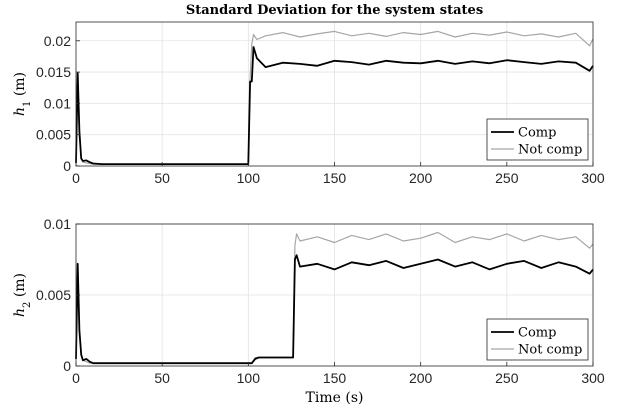  I want to click on x-axis-label: Time (s), so click(335, 398).